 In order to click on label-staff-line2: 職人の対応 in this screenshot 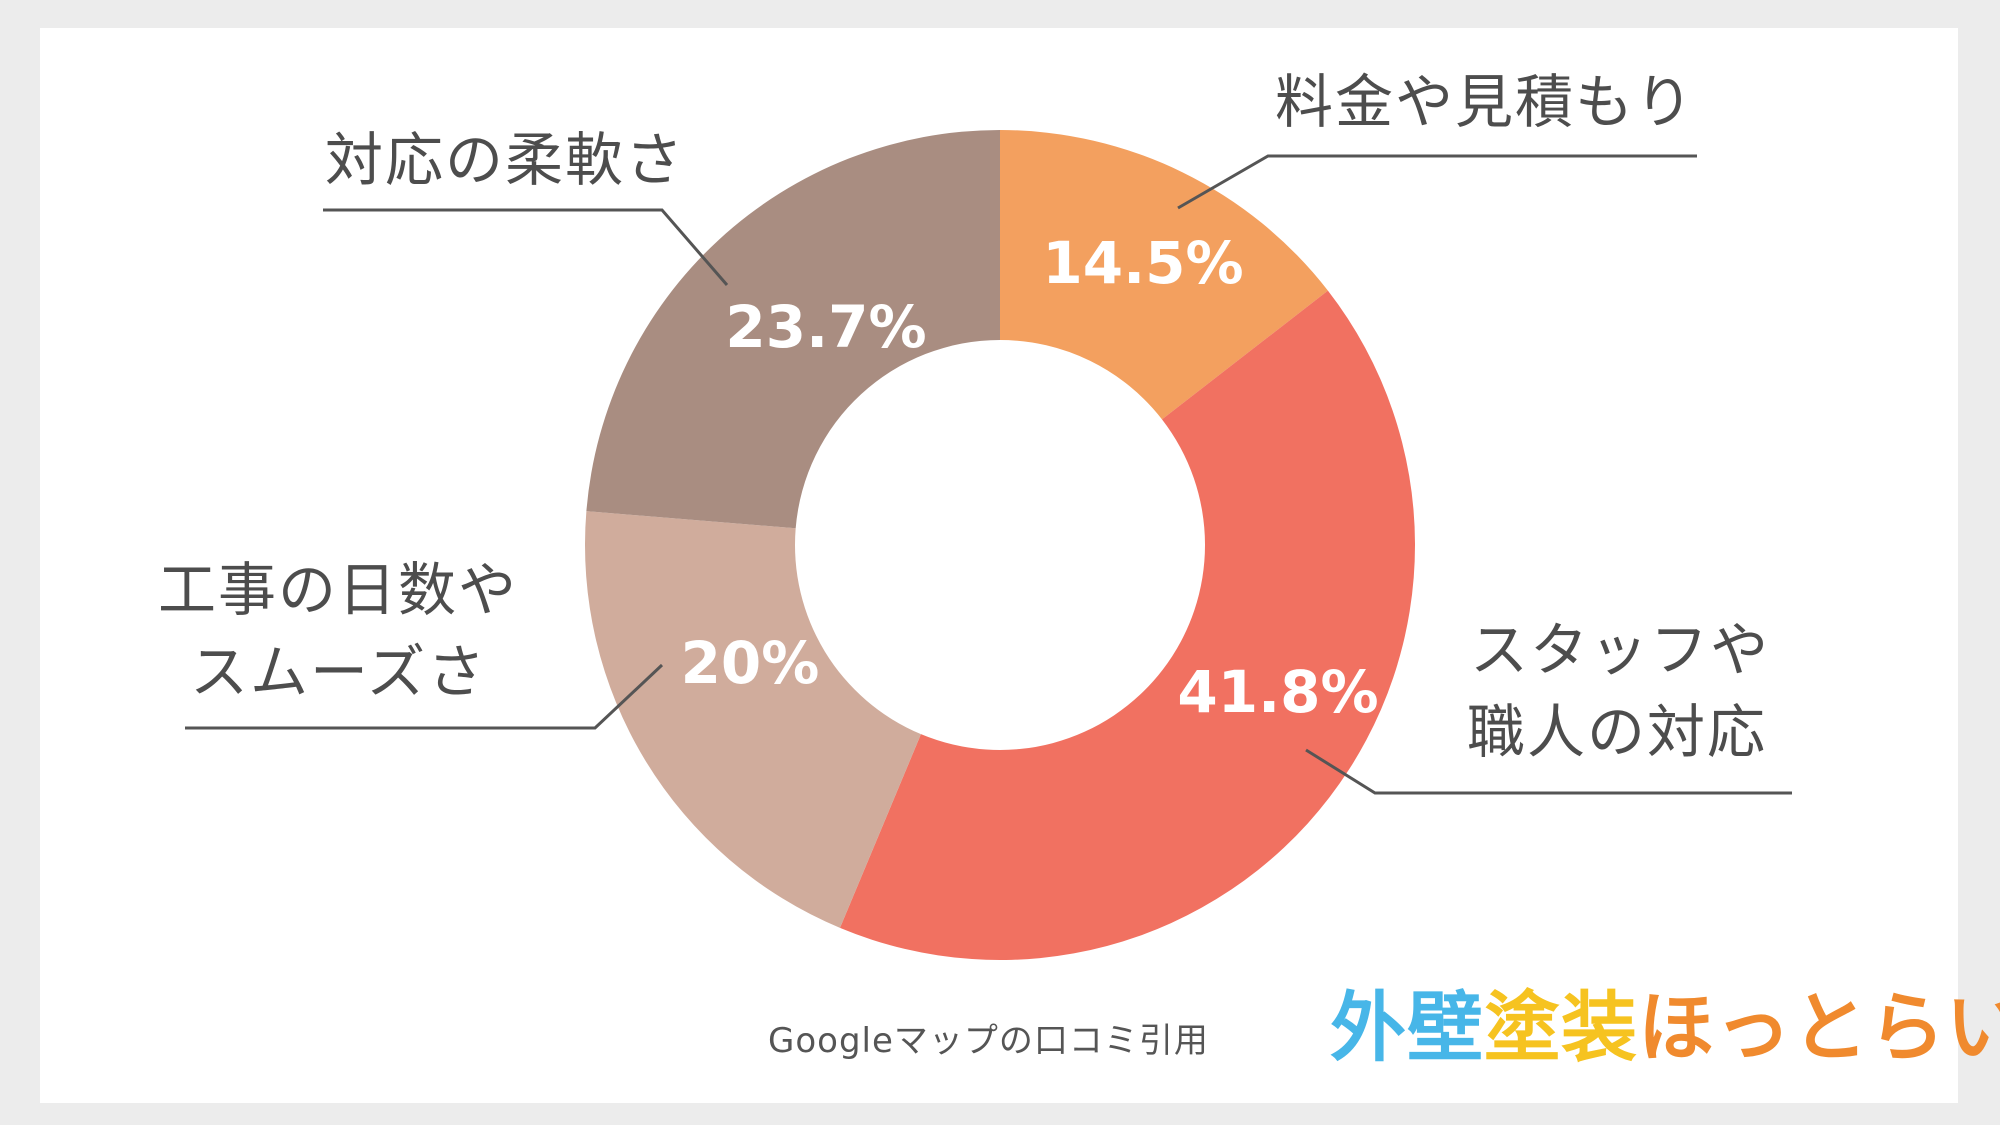, I will do `click(1617, 732)`.